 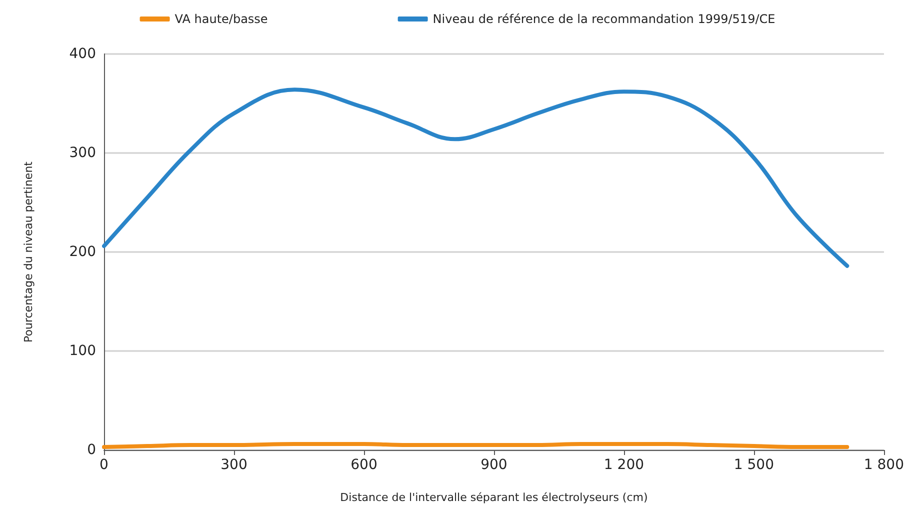 What do you see at coordinates (104, 465) in the screenshot?
I see `x-tick-label: 0` at bounding box center [104, 465].